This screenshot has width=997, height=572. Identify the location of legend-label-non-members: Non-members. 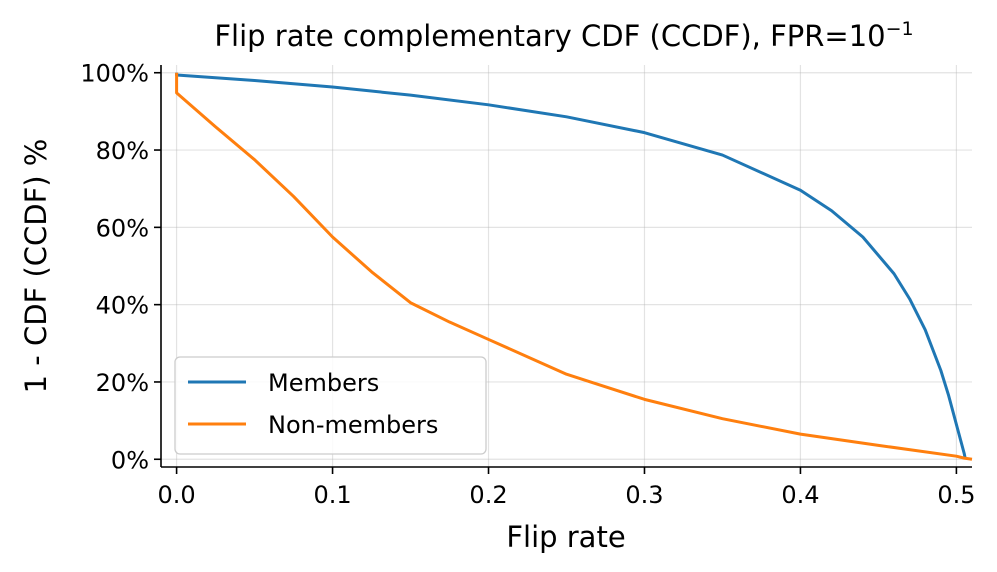
(353, 425).